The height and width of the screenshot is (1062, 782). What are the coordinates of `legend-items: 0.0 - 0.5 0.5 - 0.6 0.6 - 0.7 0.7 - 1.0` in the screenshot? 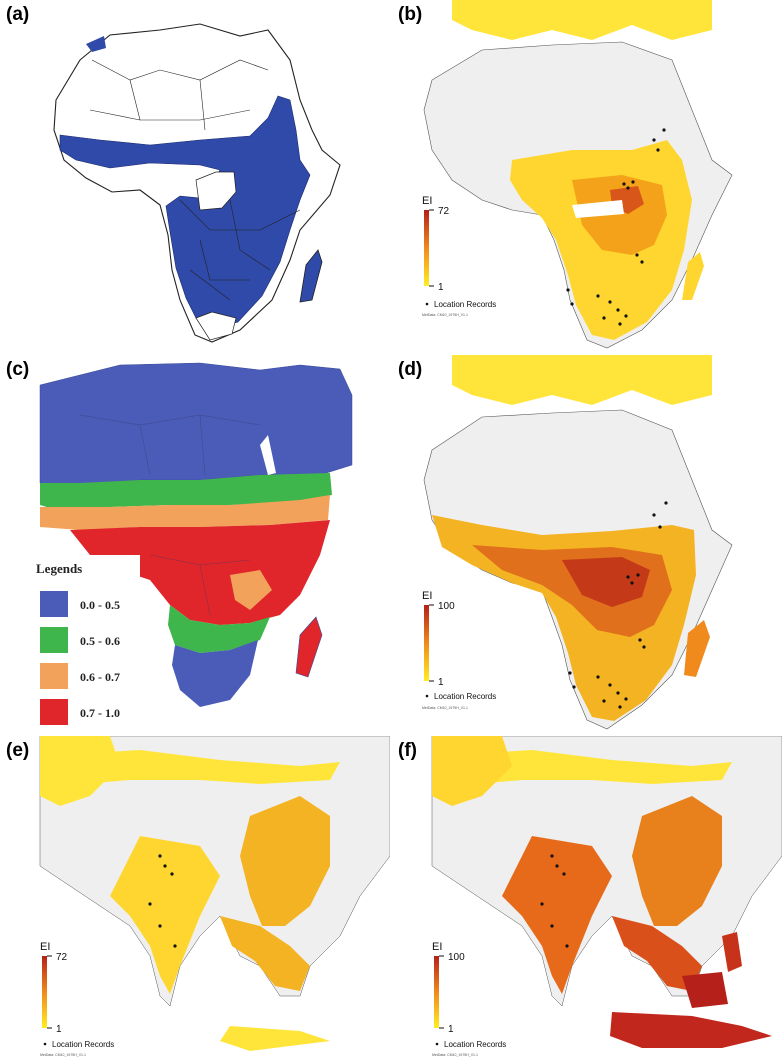 It's located at (80, 658).